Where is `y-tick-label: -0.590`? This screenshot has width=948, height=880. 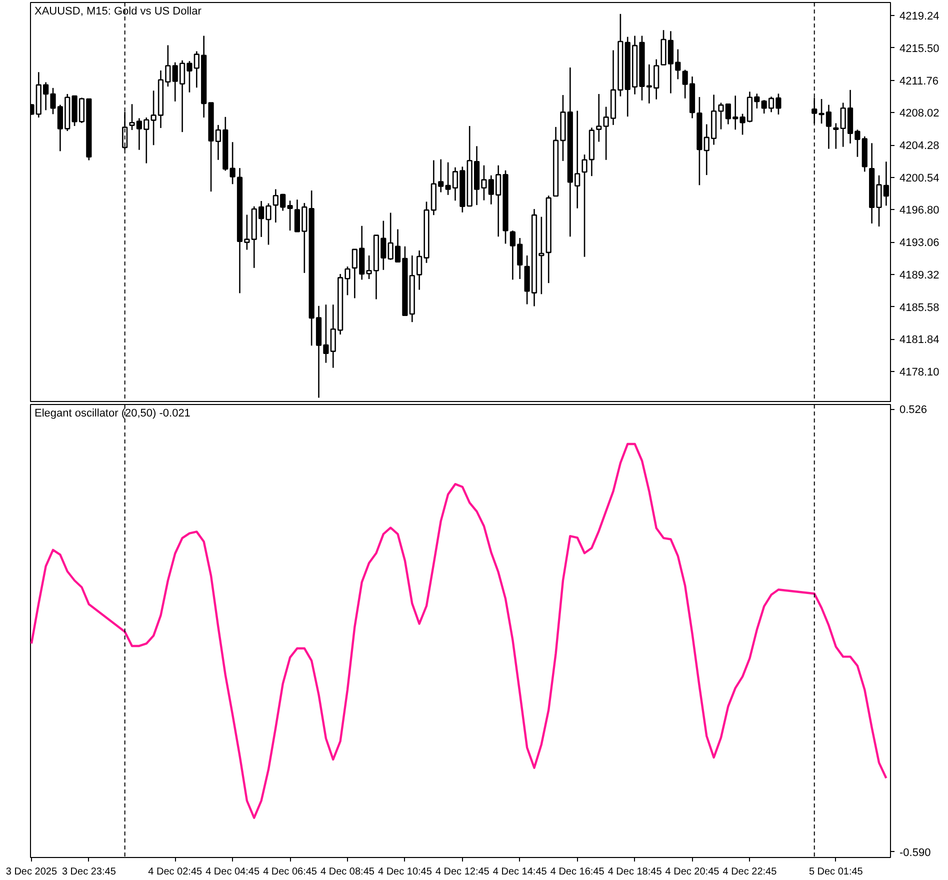
y-tick-label: -0.590 is located at coordinates (915, 852).